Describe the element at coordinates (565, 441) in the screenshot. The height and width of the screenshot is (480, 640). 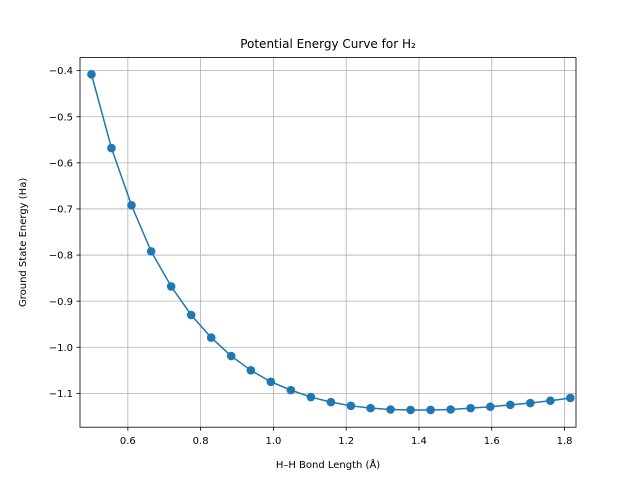
I see `x-tick-label: 1.8` at that location.